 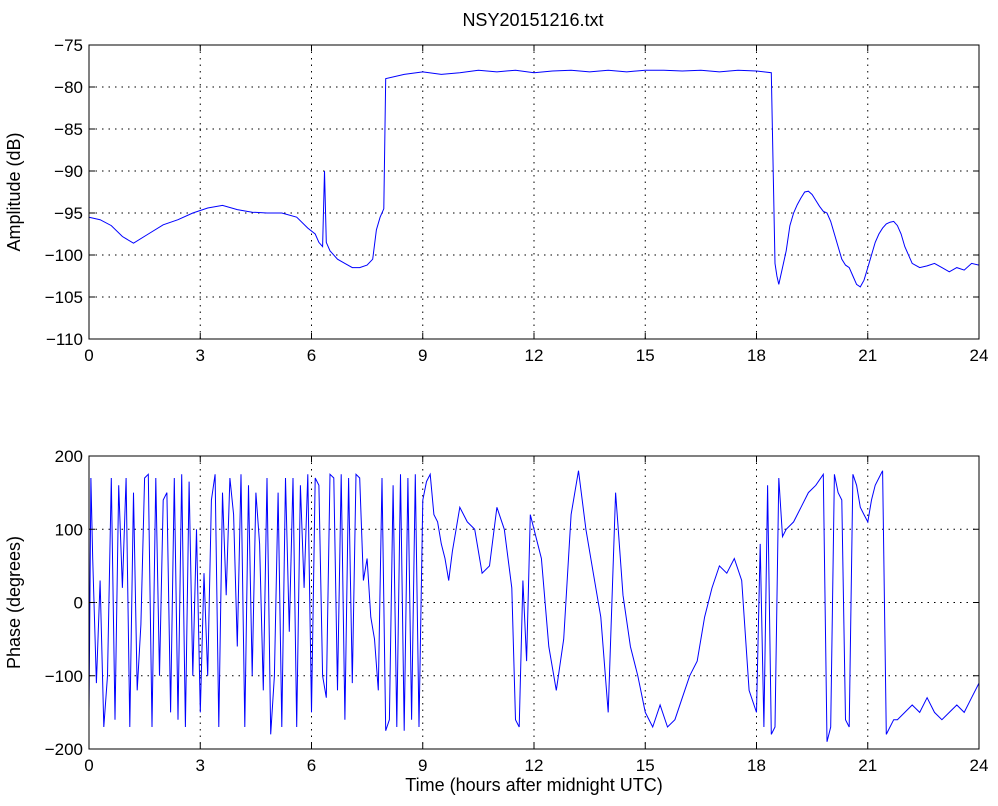 What do you see at coordinates (68, 171) in the screenshot?
I see `amplitude-y-tick-label: −90` at bounding box center [68, 171].